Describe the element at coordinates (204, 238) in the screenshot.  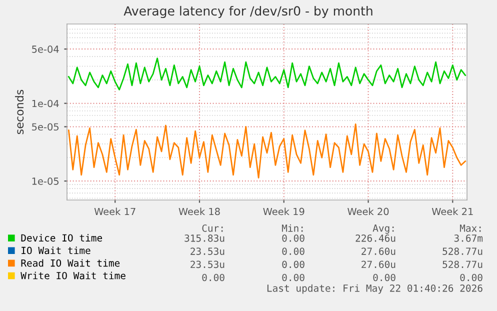
I see `text: 315.83u` at that location.